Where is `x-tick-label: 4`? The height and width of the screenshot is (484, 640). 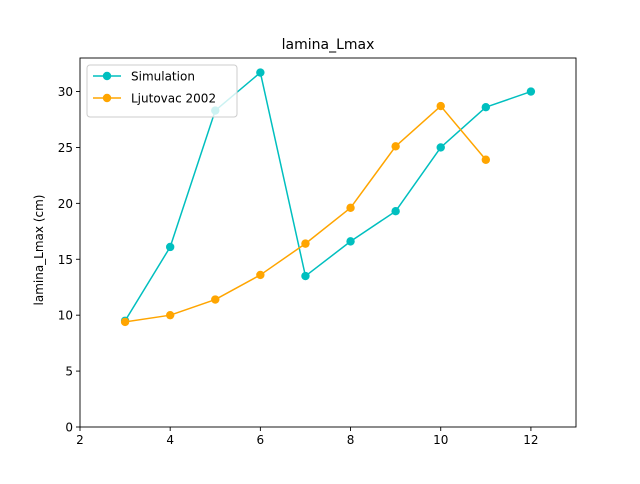
x-tick-label: 4 is located at coordinates (170, 440).